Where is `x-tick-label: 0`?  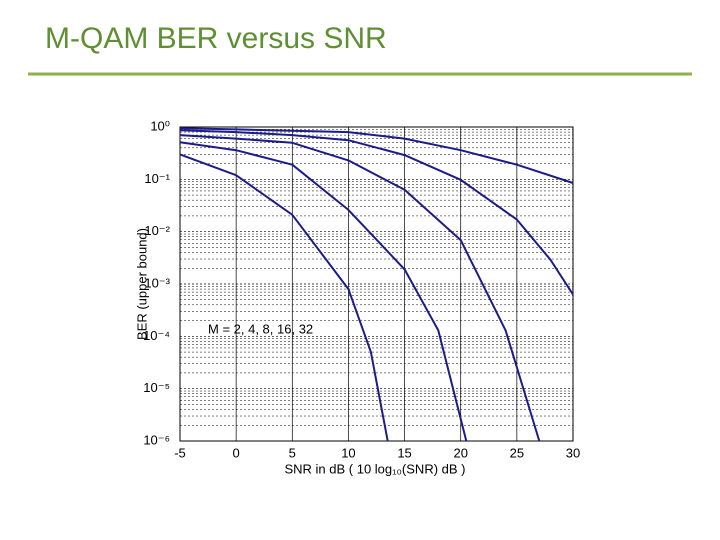 x-tick-label: 0 is located at coordinates (236, 452).